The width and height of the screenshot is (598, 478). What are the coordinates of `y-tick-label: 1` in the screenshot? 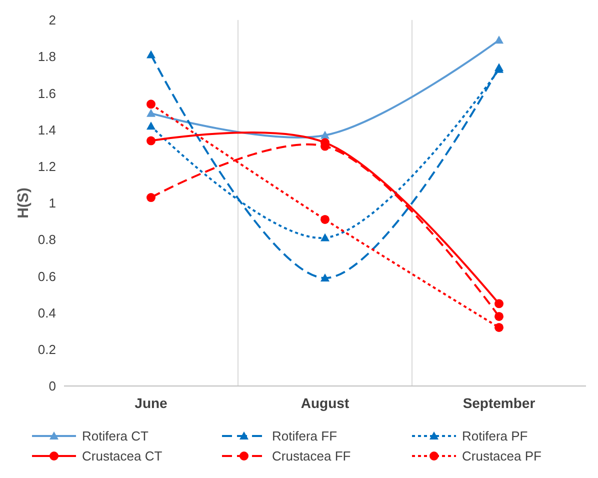 It's located at (52, 203).